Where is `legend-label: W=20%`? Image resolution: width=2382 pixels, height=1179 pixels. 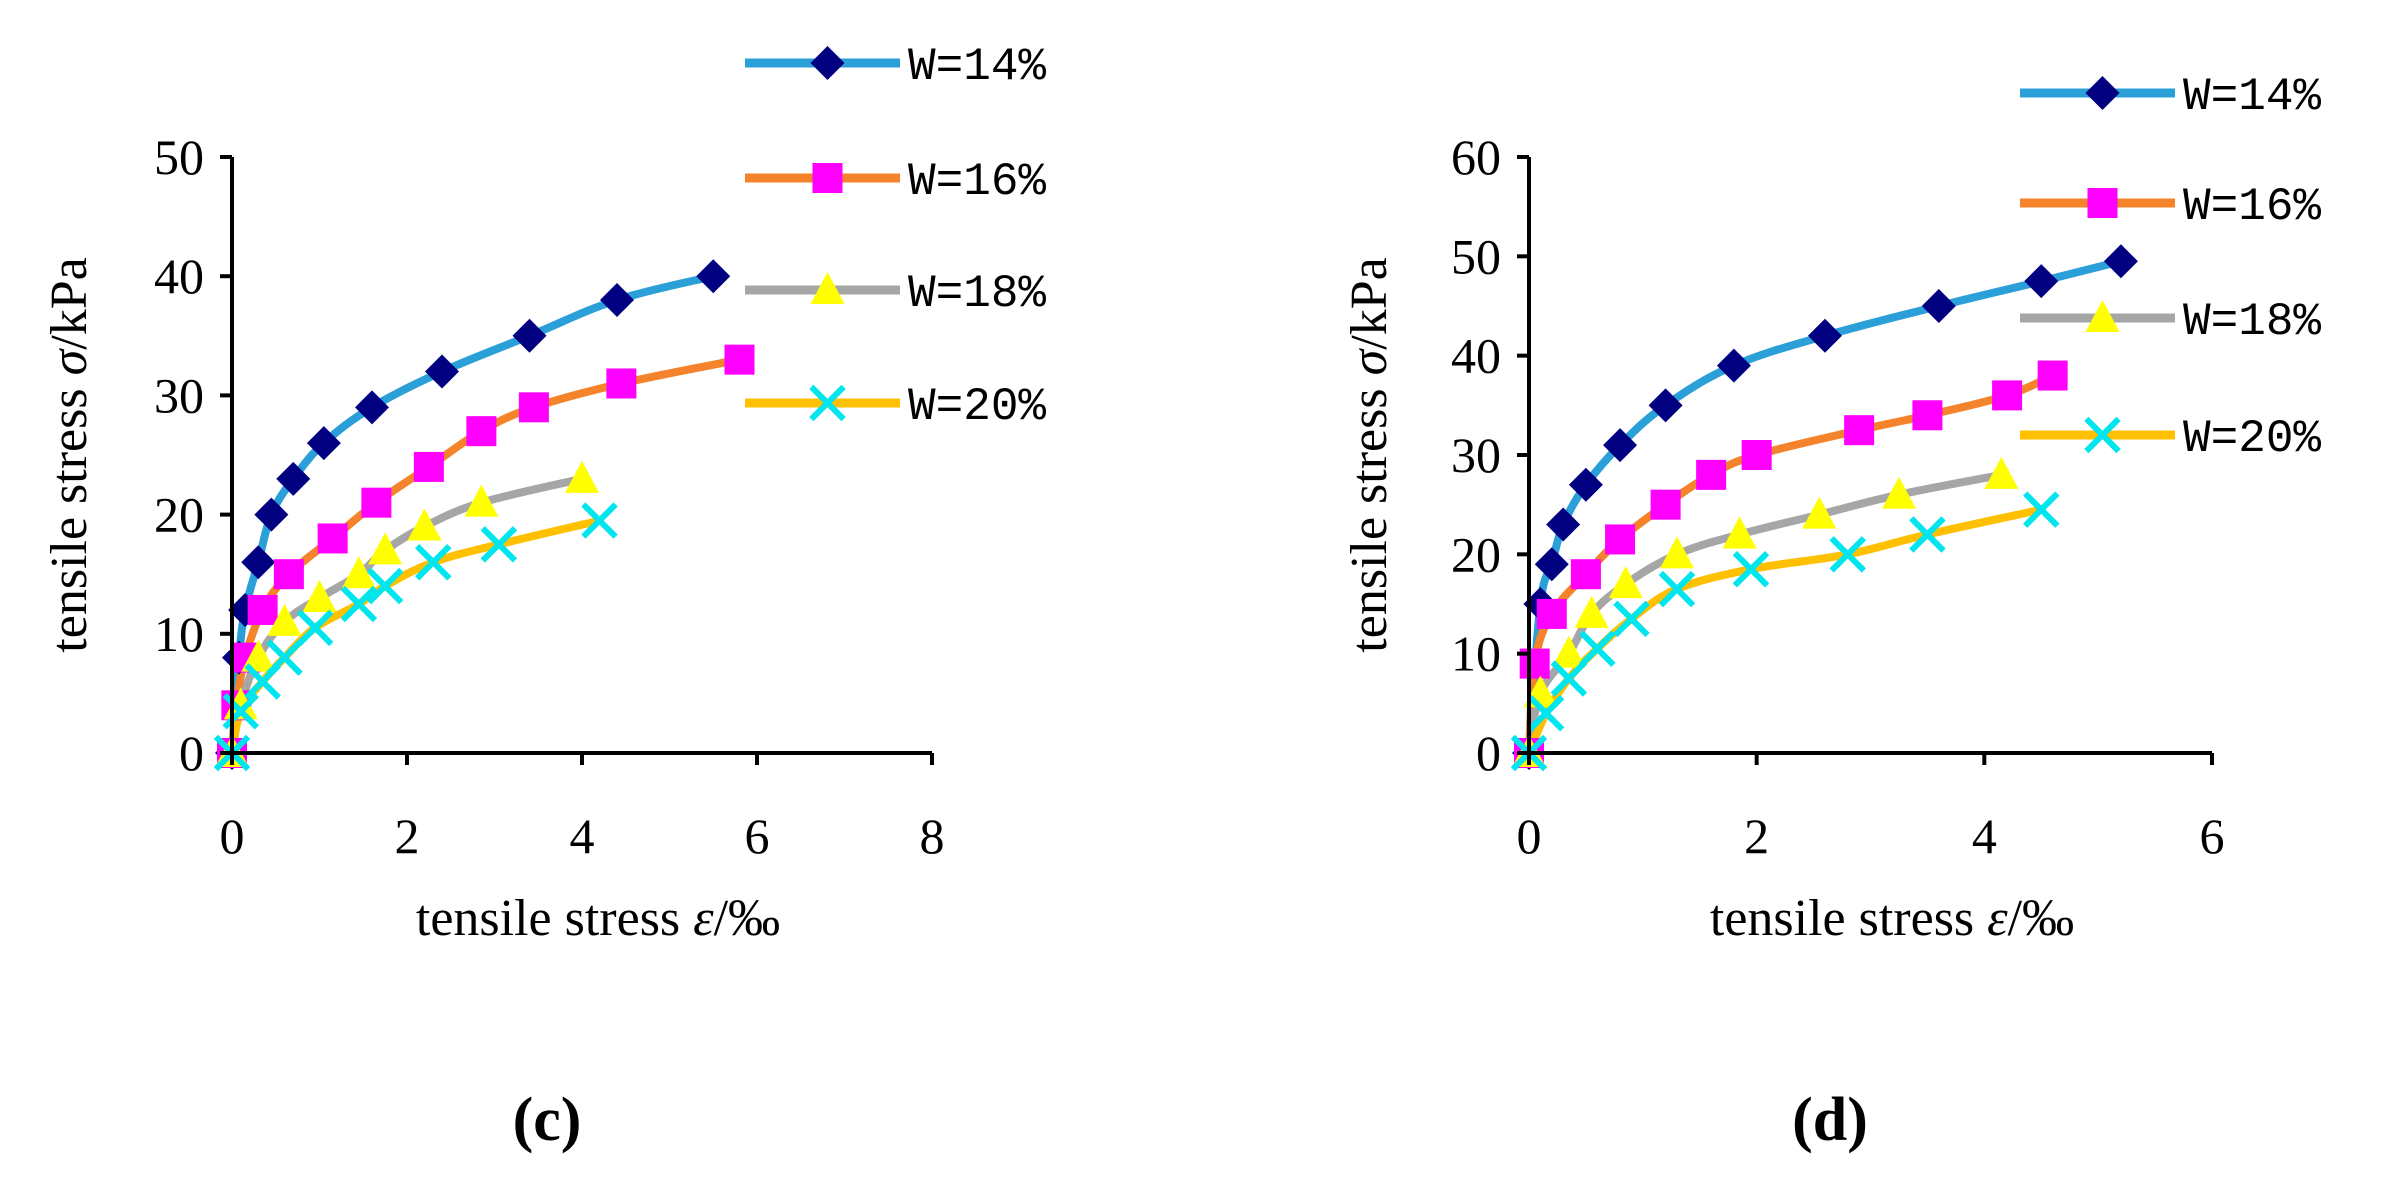 legend-label: W=20% is located at coordinates (2252, 439).